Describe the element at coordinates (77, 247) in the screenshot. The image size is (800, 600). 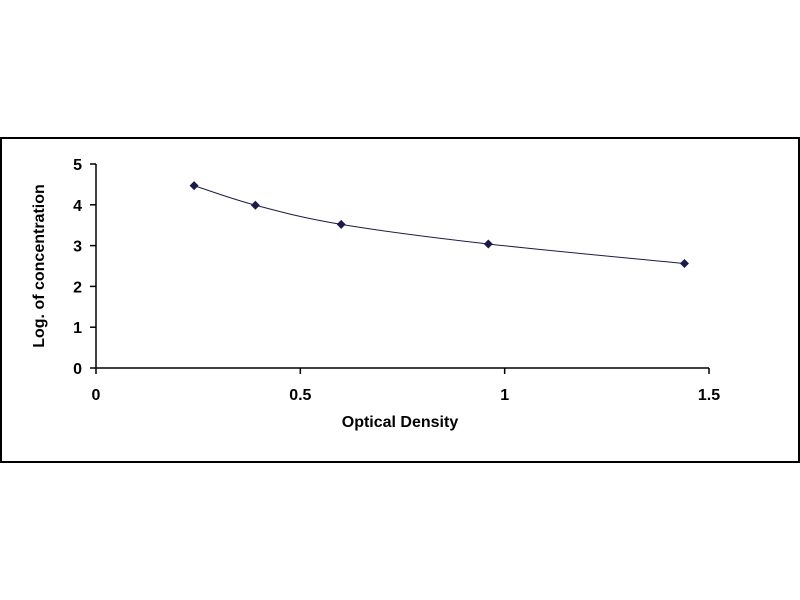
I see `y-tick-label: 3` at that location.